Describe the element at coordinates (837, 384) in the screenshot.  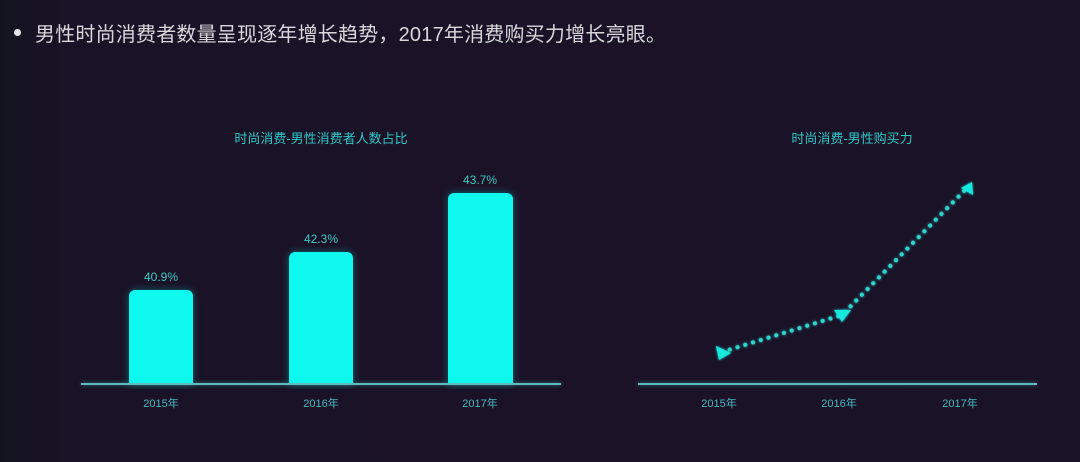
I see `line-chart-x-axis` at that location.